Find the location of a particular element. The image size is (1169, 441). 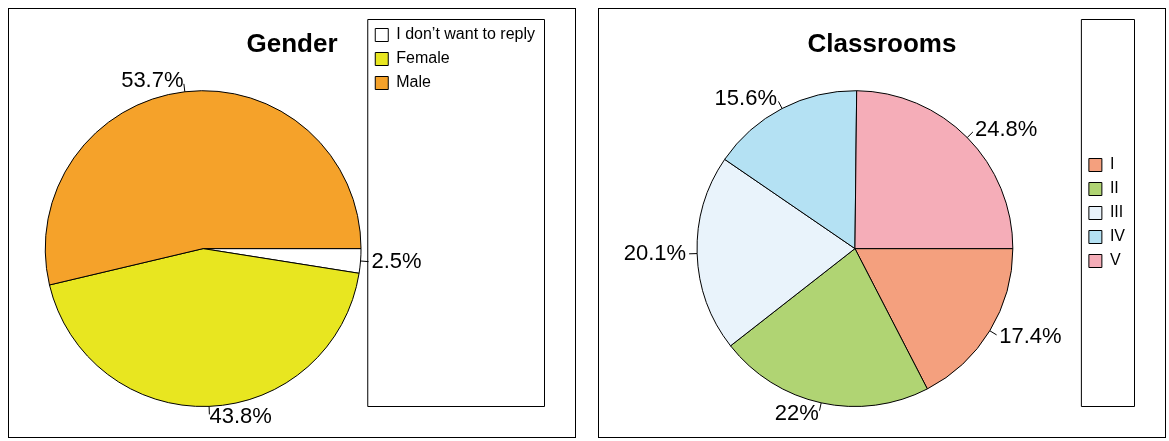

chart-title: Gender is located at coordinates (292, 42).